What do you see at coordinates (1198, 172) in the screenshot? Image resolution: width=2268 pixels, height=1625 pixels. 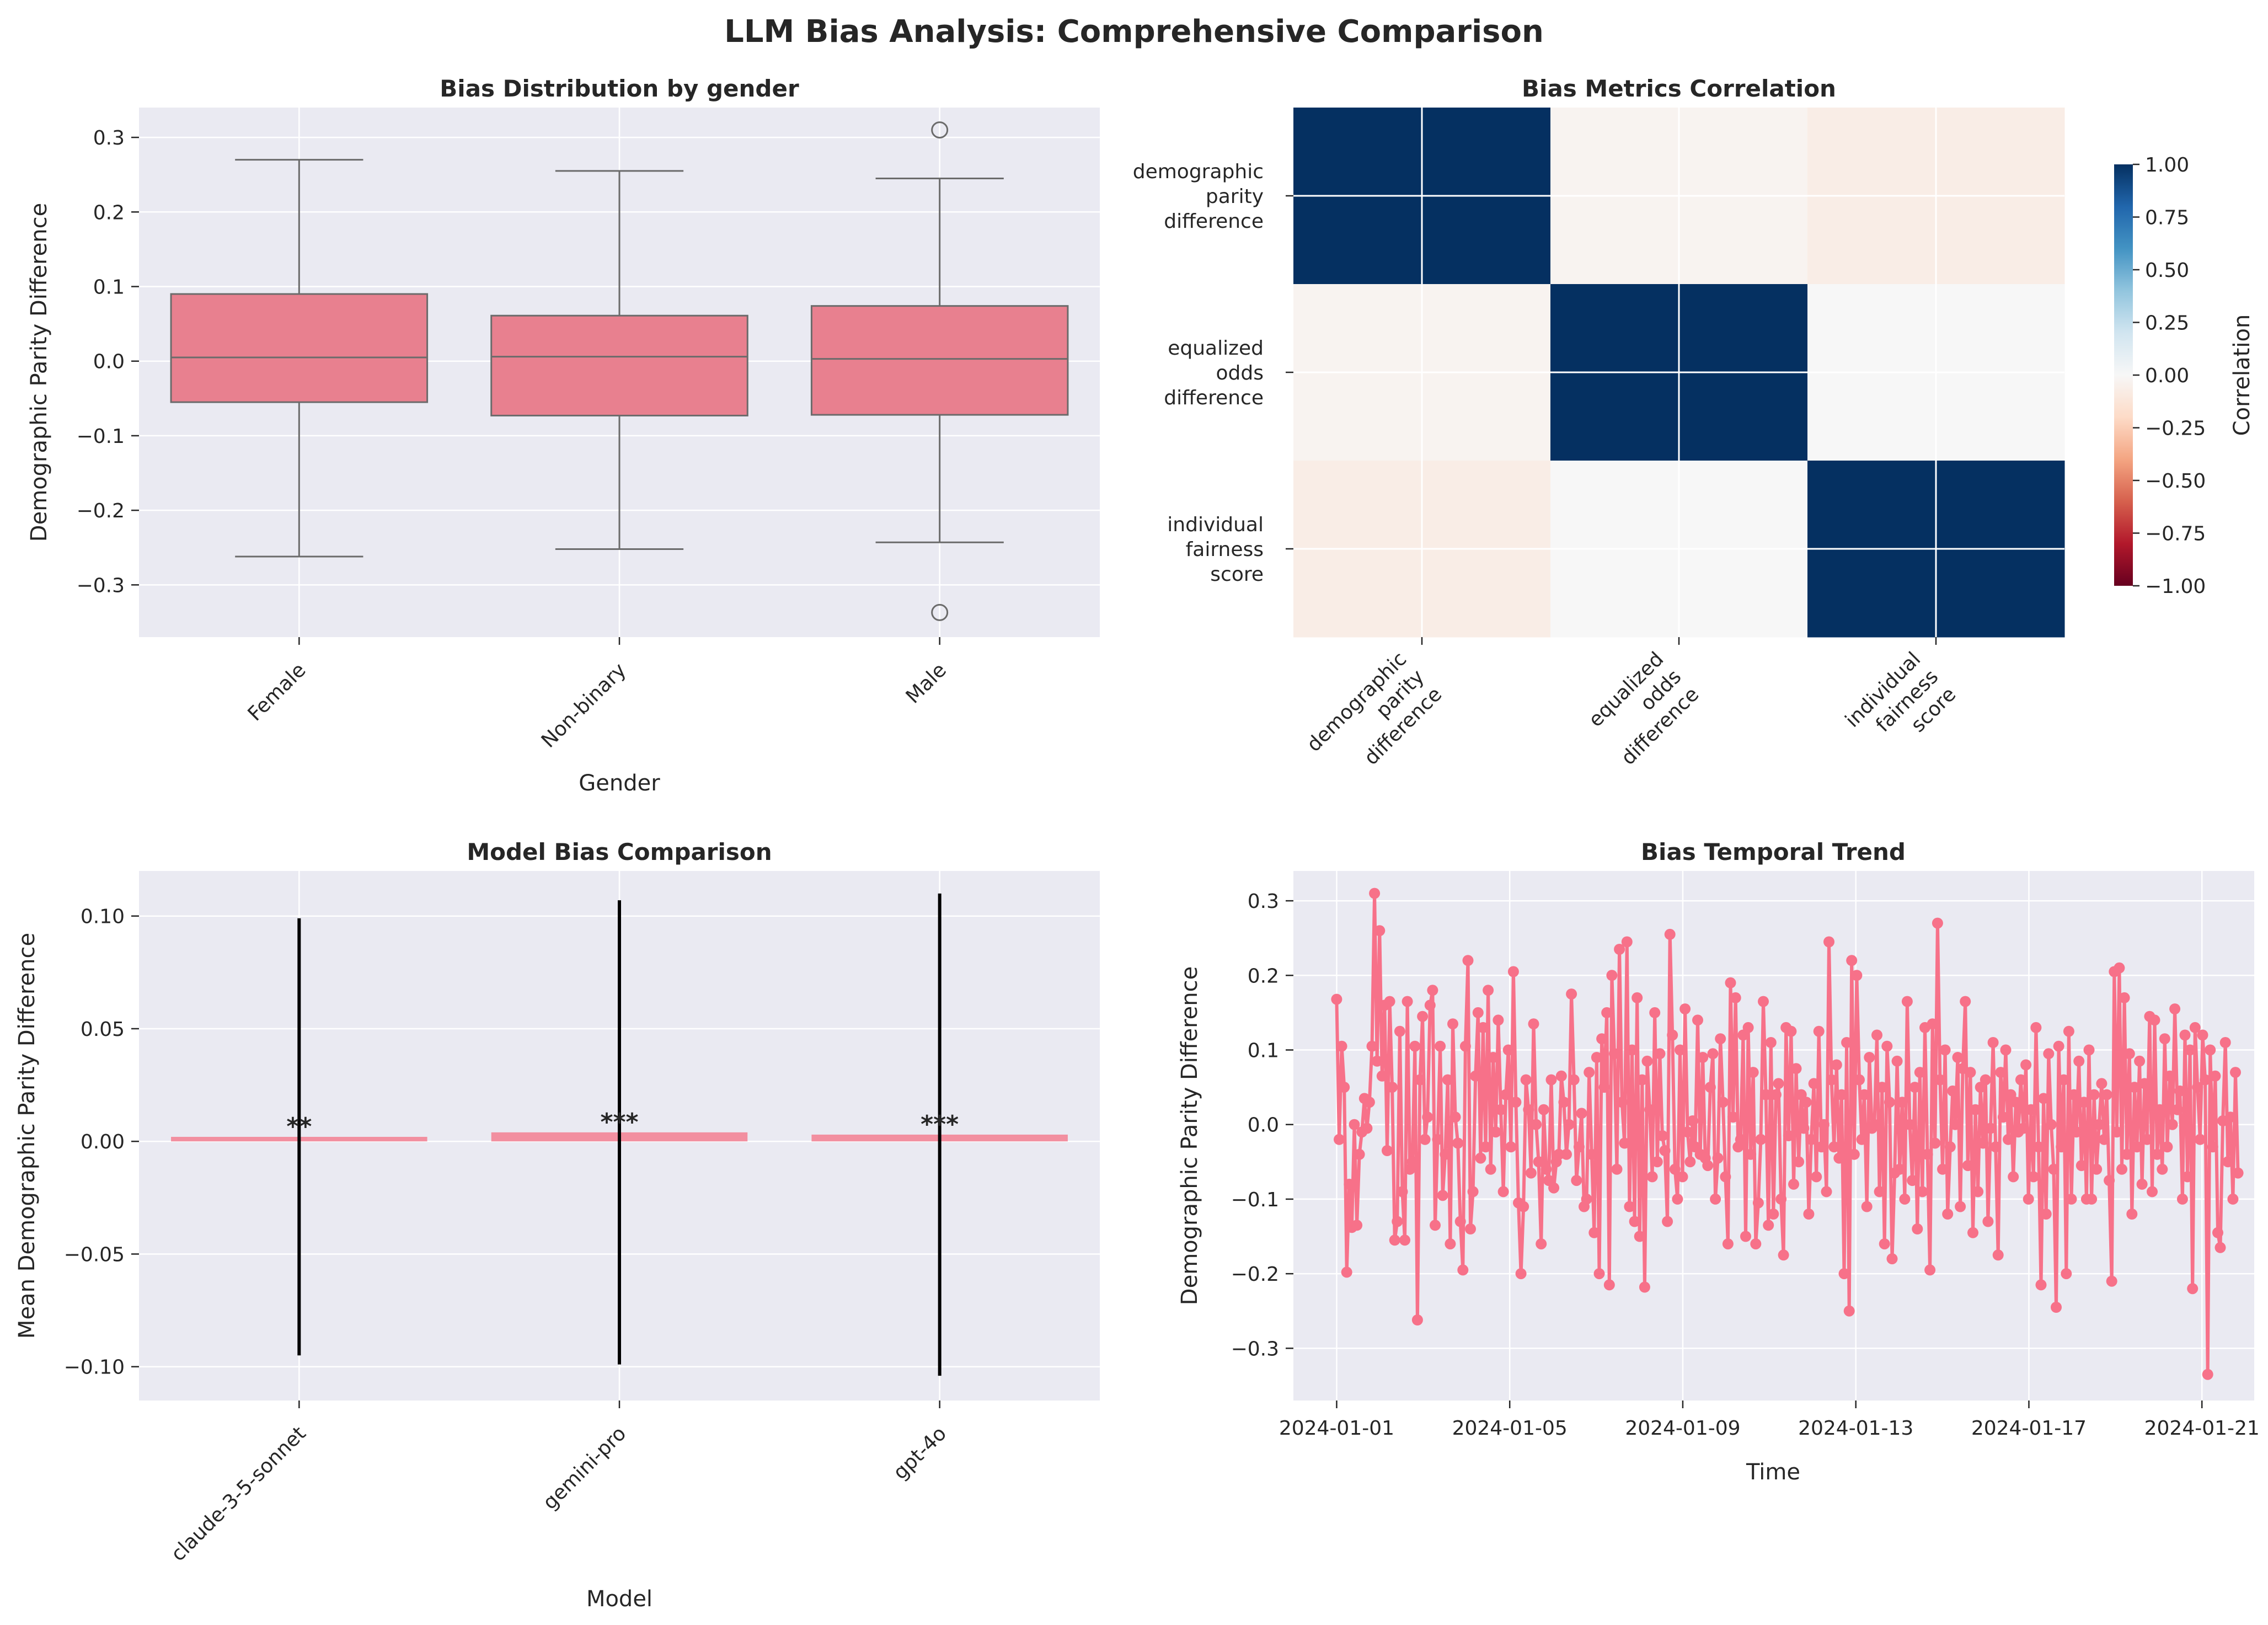 I see `y-tick-label: demographic` at bounding box center [1198, 172].